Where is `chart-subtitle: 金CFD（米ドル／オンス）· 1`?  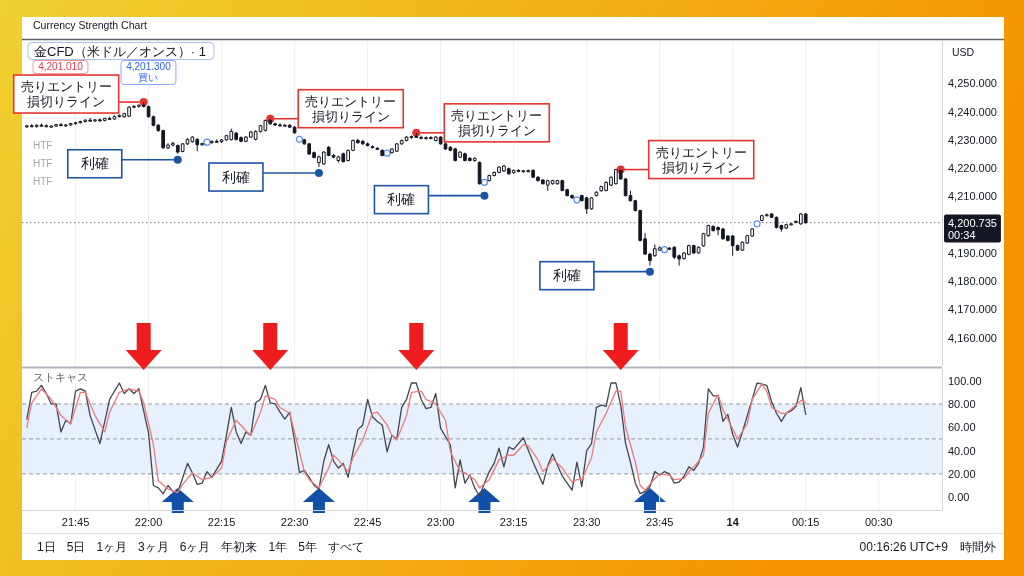
chart-subtitle: 金CFD（米ドル／オンス）· 1 is located at coordinates (120, 51).